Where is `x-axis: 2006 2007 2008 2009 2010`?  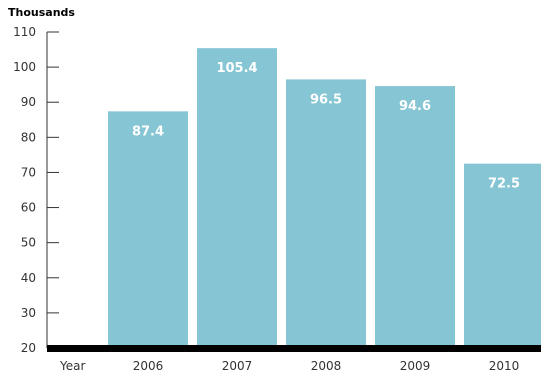 x-axis: 2006 2007 2008 2009 2010 is located at coordinates (326, 366).